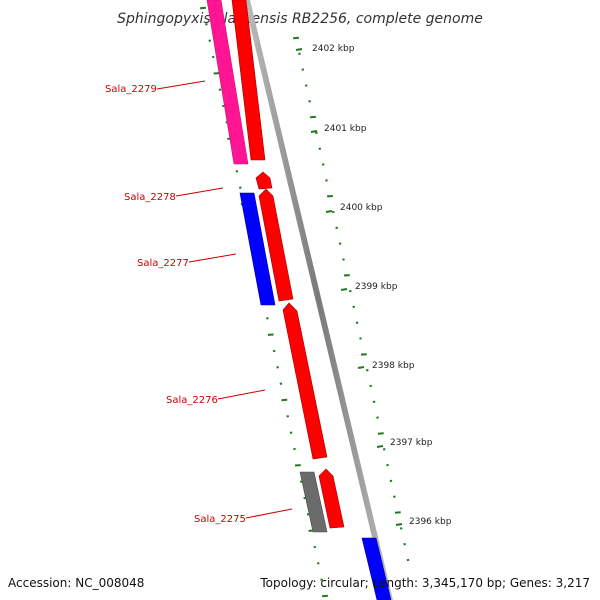 The image size is (600, 600). Describe the element at coordinates (430, 522) in the screenshot. I see `scale-label: 2396 kbp` at that location.